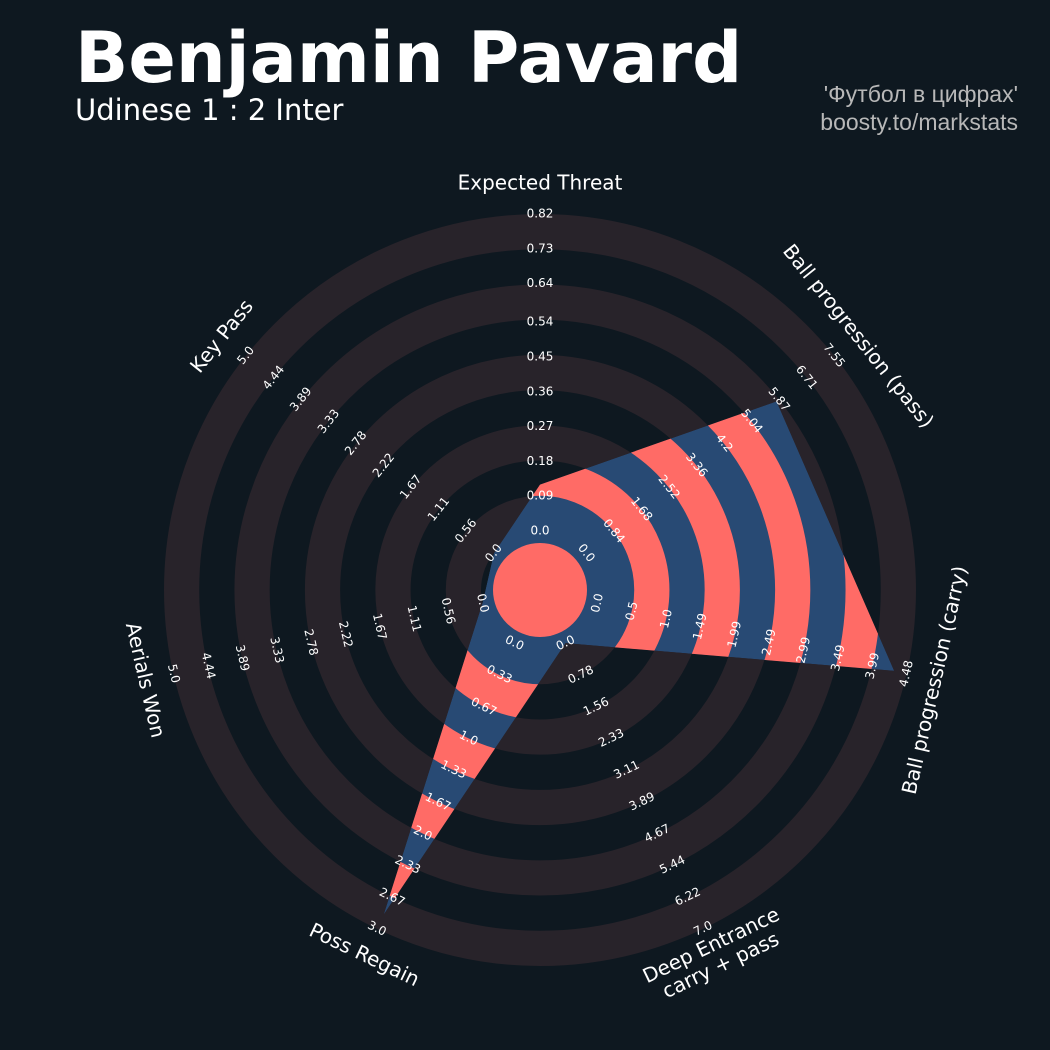  What do you see at coordinates (540, 357) in the screenshot?
I see `tick-label: 0.45` at bounding box center [540, 357].